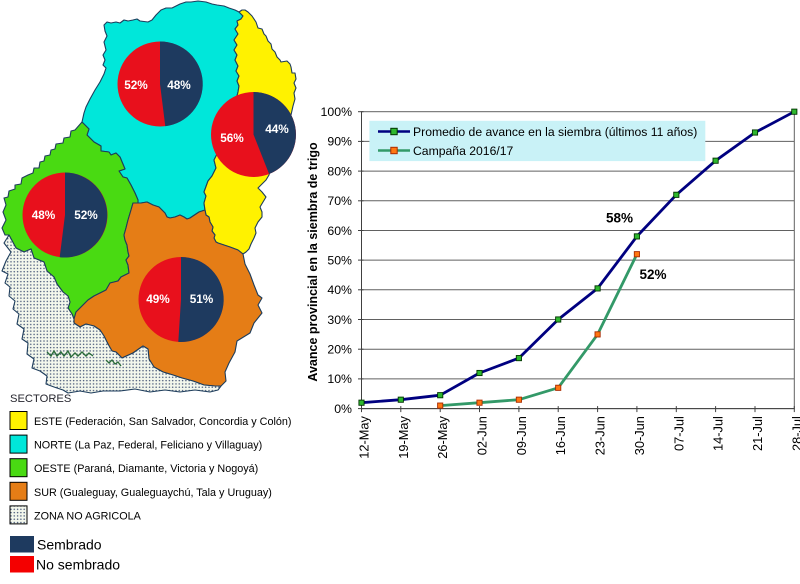 The height and width of the screenshot is (584, 800). I want to click on svg-text: 23-Jun, so click(600, 435).